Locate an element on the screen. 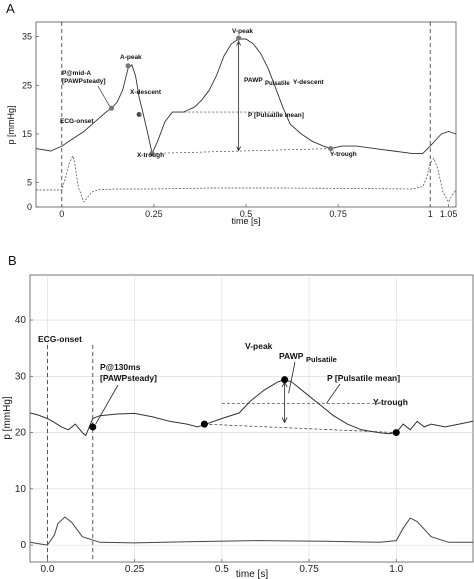 Image resolution: width=474 pixels, height=579 pixels. y-descent-label: Y-descent is located at coordinates (309, 82).